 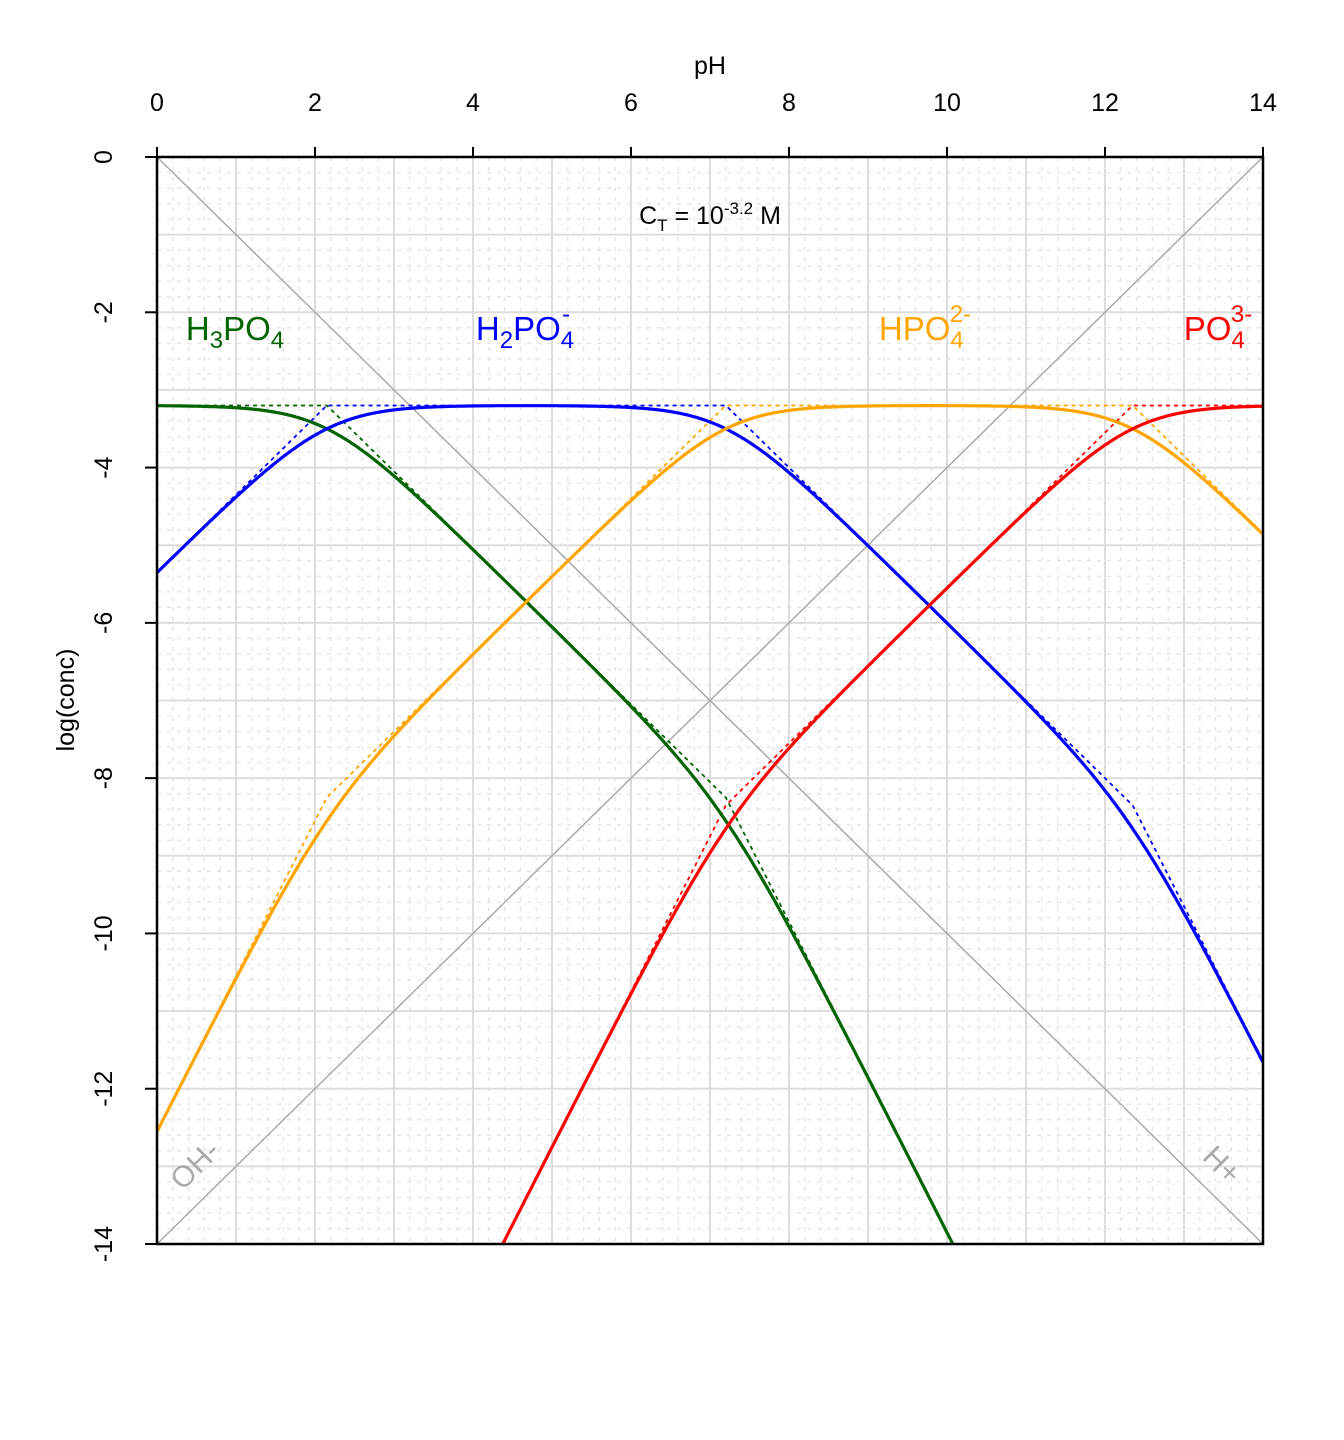 I want to click on x-tick-label: 8, so click(x=789, y=103).